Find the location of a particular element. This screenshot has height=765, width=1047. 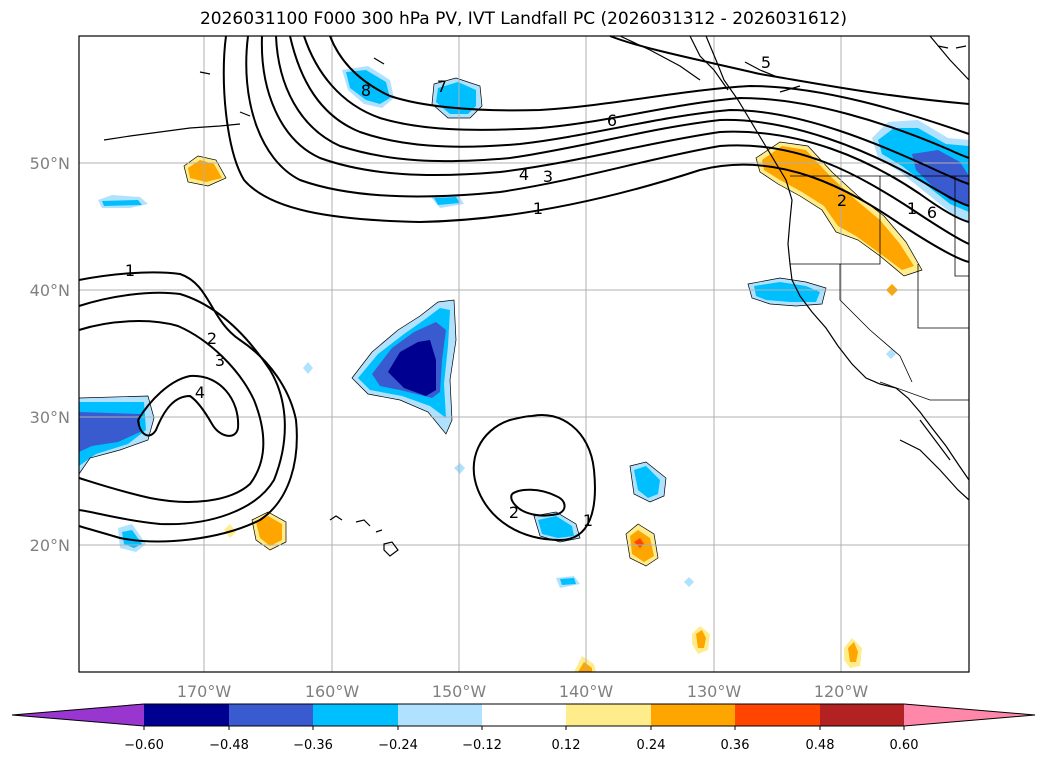

lon-label-150w: 150°W is located at coordinates (459, 691).